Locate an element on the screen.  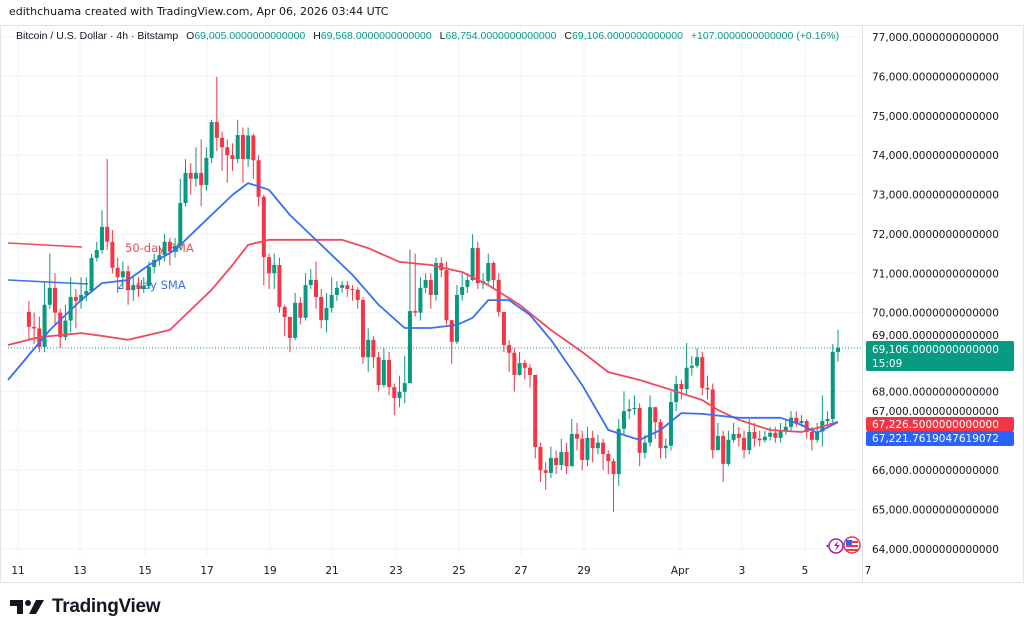
time-tick-label: 11 is located at coordinates (17, 571).